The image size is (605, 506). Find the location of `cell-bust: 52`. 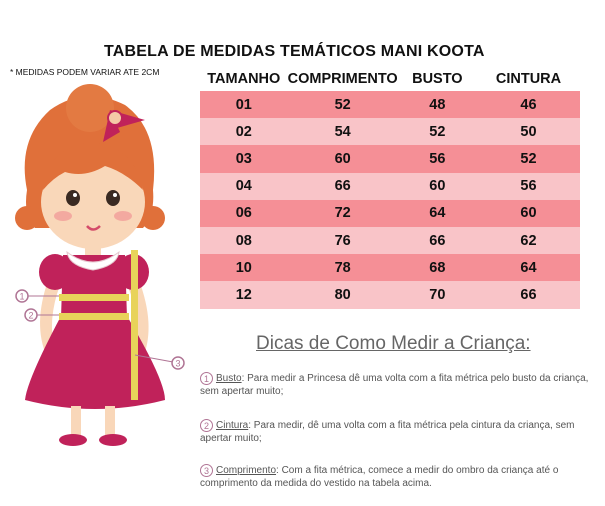

cell-bust: 52 is located at coordinates (437, 132).